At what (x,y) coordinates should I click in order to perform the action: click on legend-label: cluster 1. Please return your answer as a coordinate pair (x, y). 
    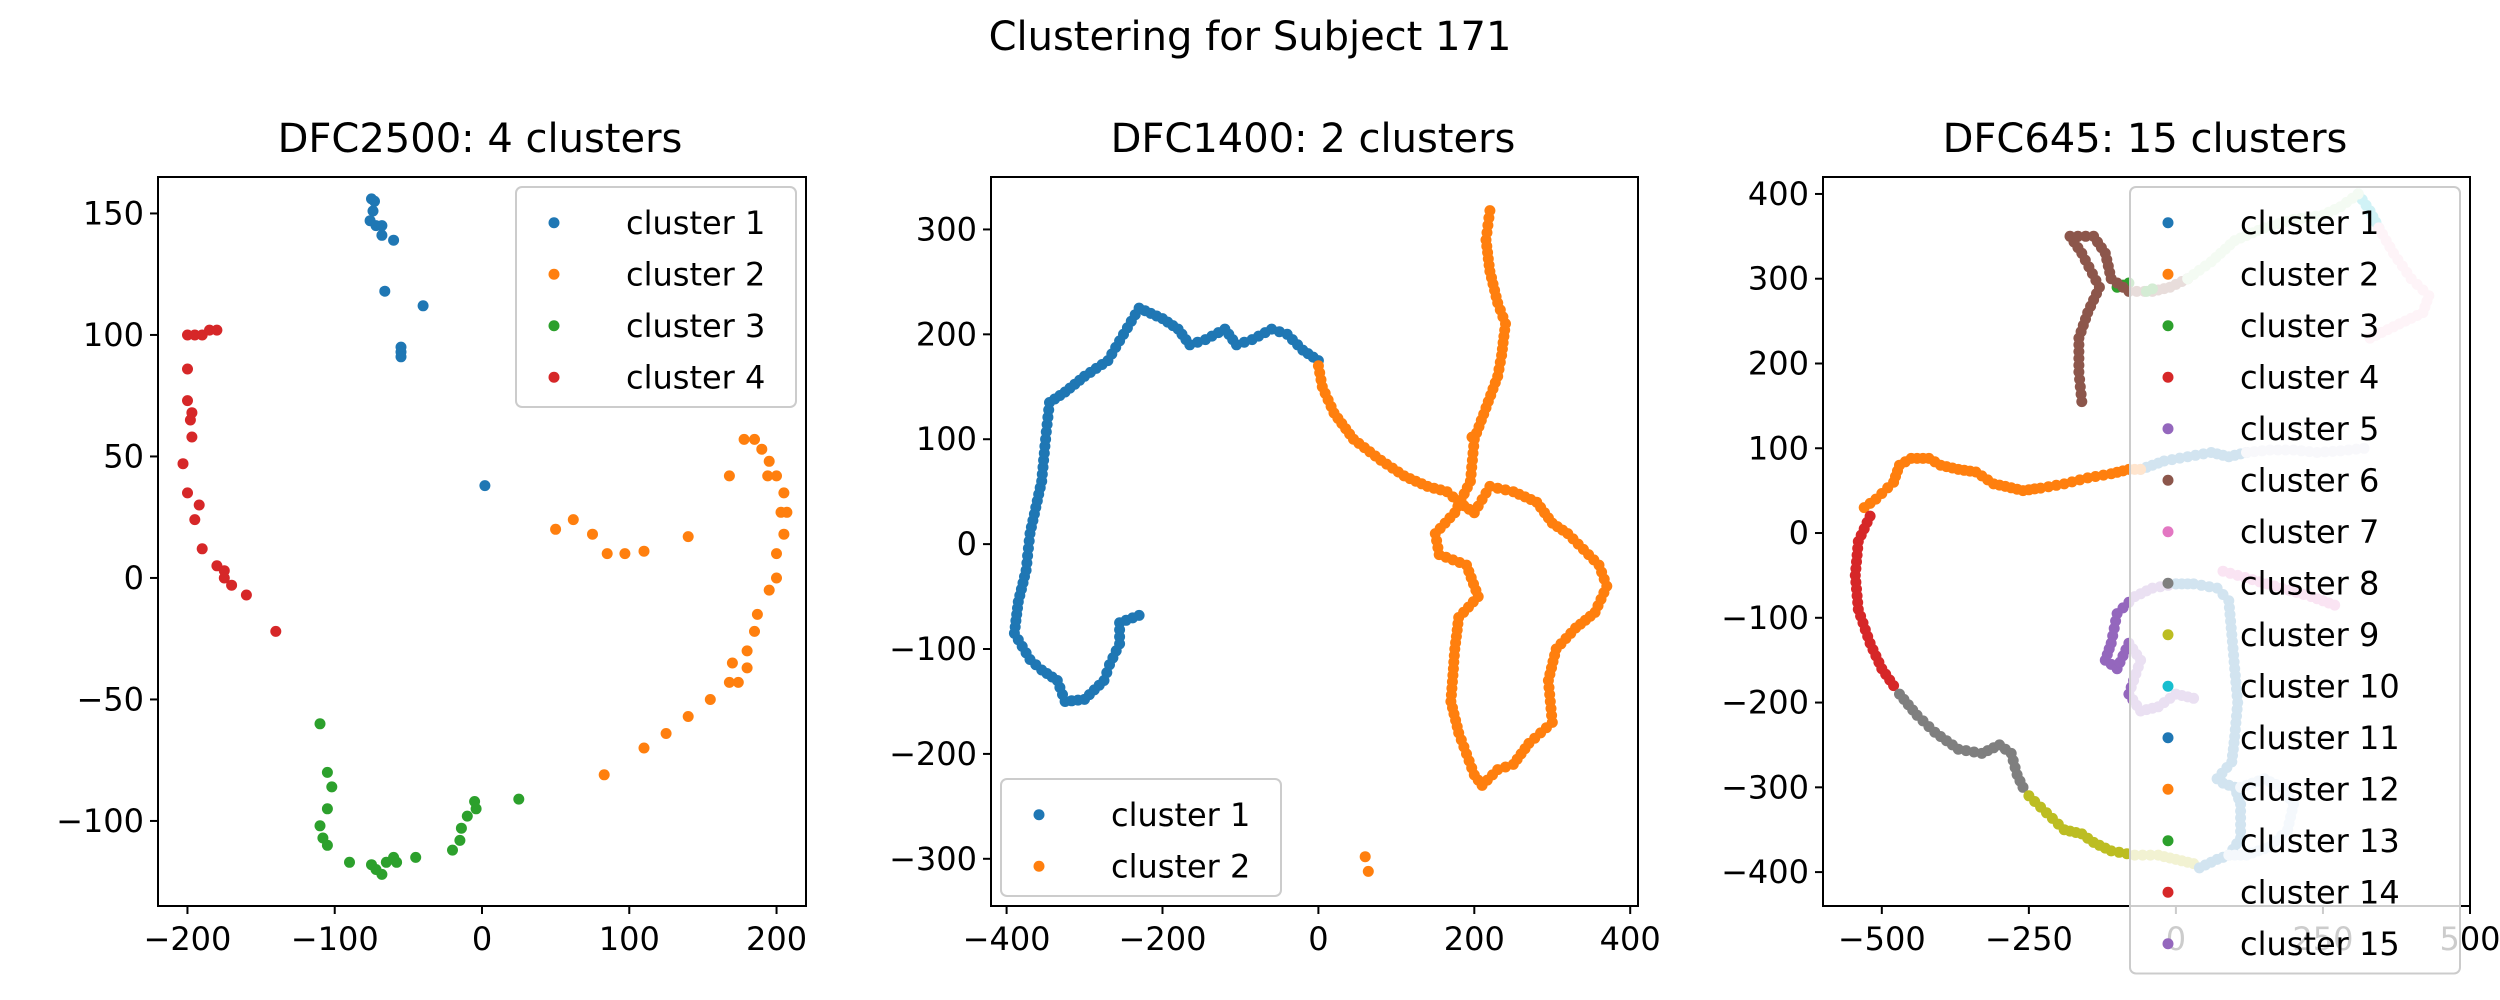
    Looking at the image, I should click on (1180, 815).